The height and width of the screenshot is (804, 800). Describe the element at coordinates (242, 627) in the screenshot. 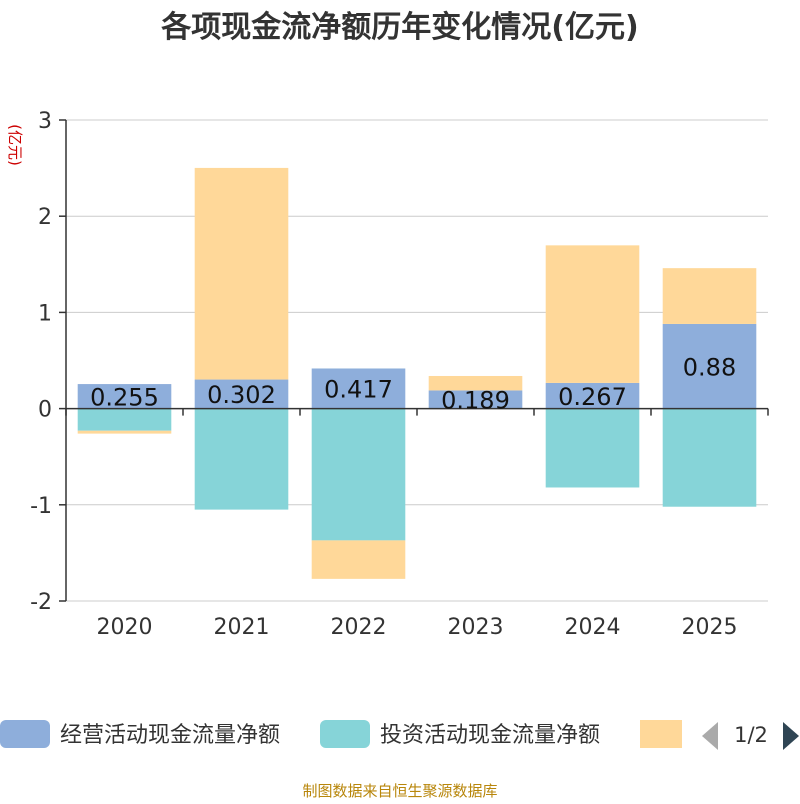

I see `x-tick-label-2021: 2021` at that location.